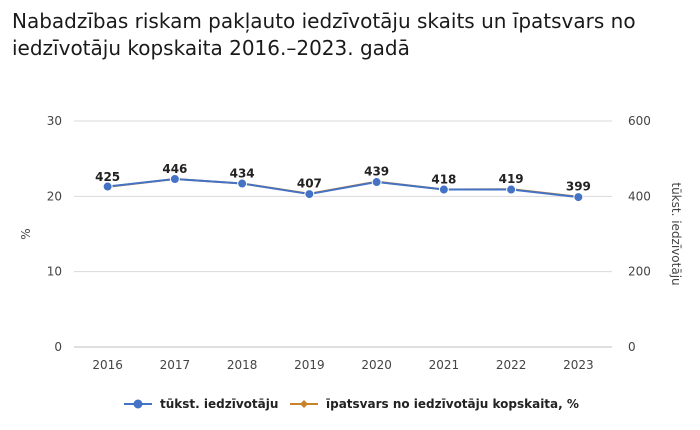 The width and height of the screenshot is (700, 430). Describe the element at coordinates (639, 234) in the screenshot. I see `right-y-axis: 0 200 400 600` at that location.